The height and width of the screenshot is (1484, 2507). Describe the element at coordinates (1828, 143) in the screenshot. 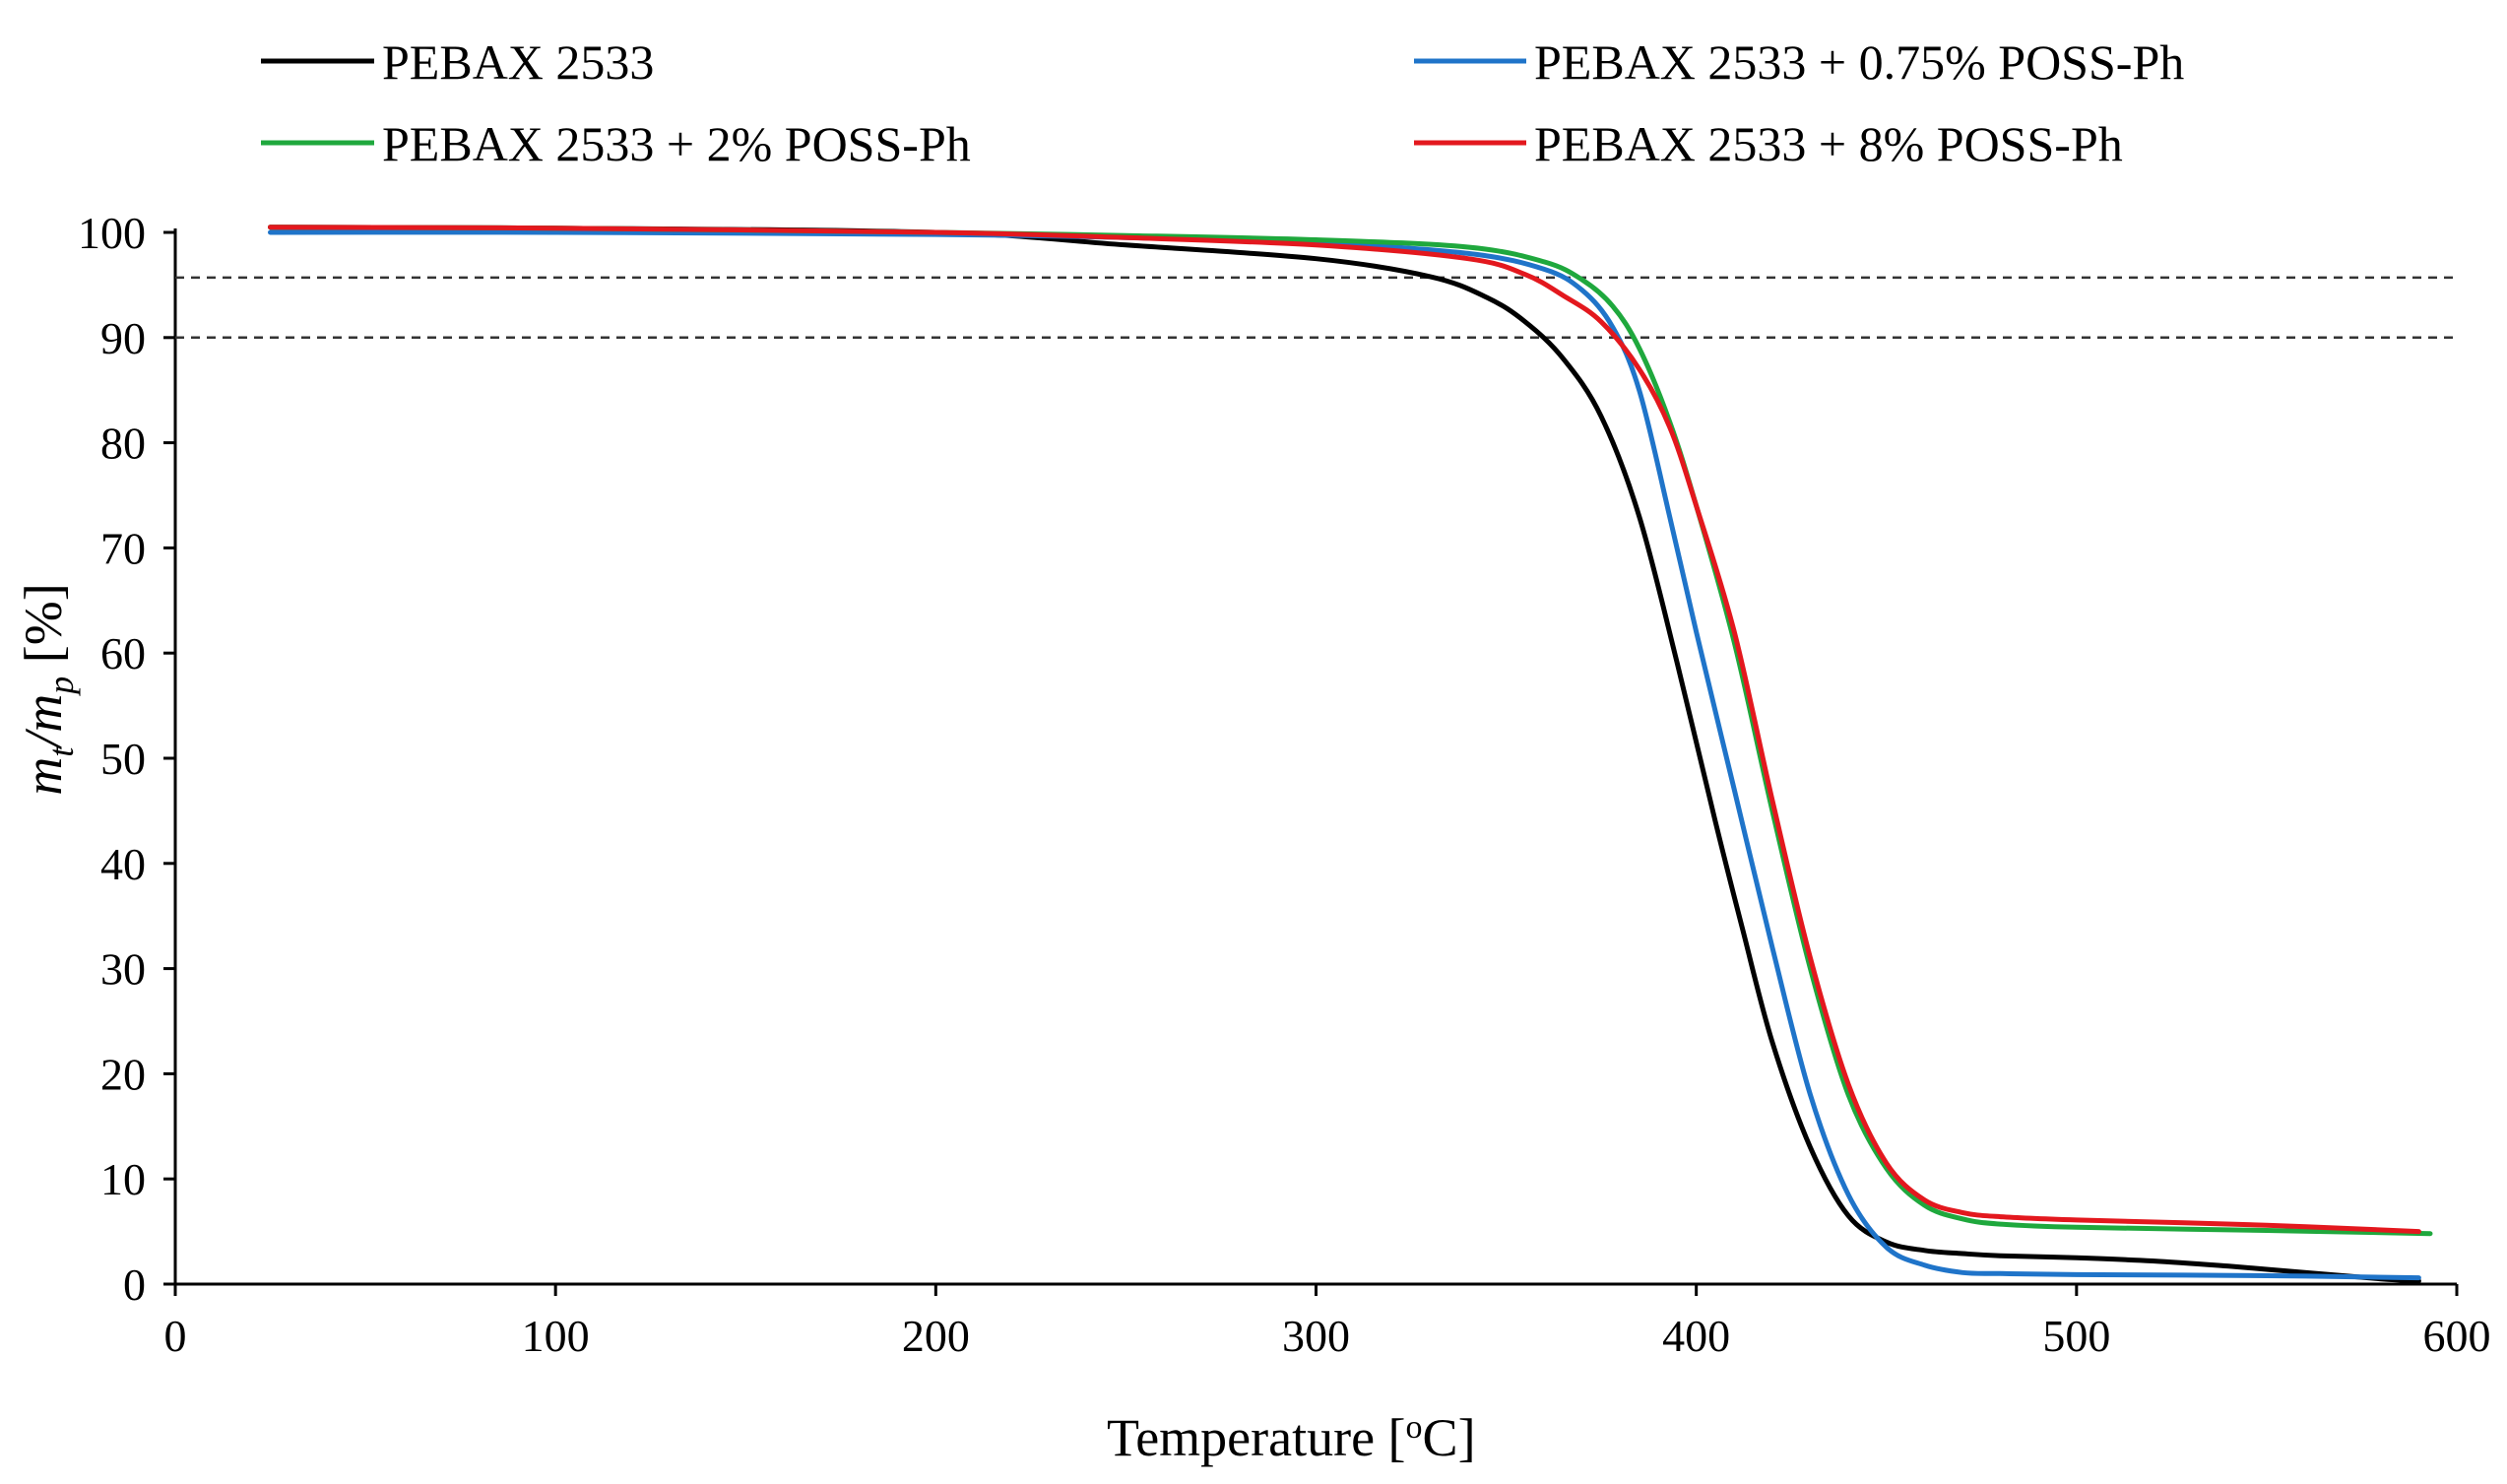

I see `legend-label-pebax-8-poss: PEBAX 2533 + 8% POSS-Ph` at that location.